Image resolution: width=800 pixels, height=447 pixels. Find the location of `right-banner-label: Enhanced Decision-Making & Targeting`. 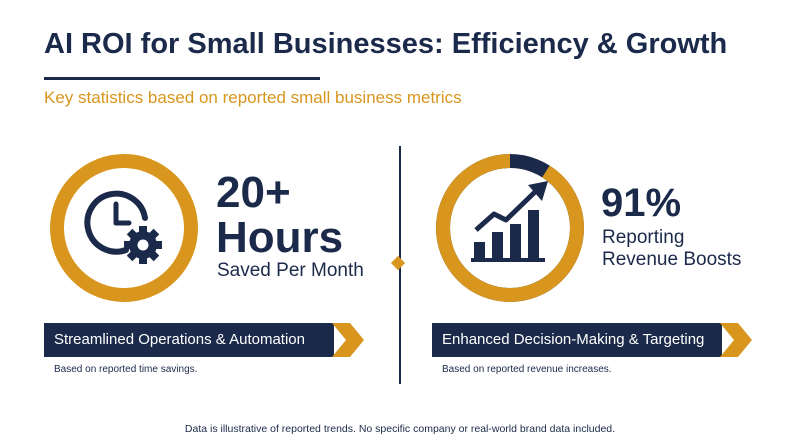

right-banner-label: Enhanced Decision-Making & Targeting is located at coordinates (577, 340).